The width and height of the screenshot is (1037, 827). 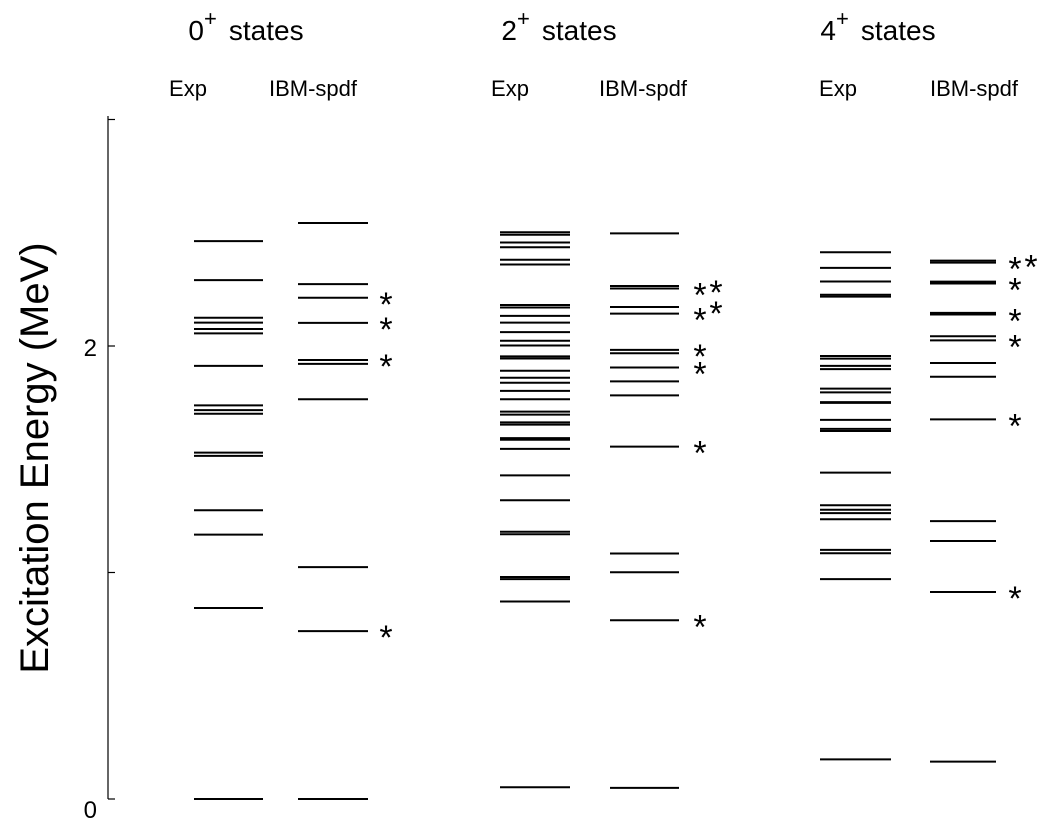 I want to click on group-title: 0+ states, so click(x=245, y=26).